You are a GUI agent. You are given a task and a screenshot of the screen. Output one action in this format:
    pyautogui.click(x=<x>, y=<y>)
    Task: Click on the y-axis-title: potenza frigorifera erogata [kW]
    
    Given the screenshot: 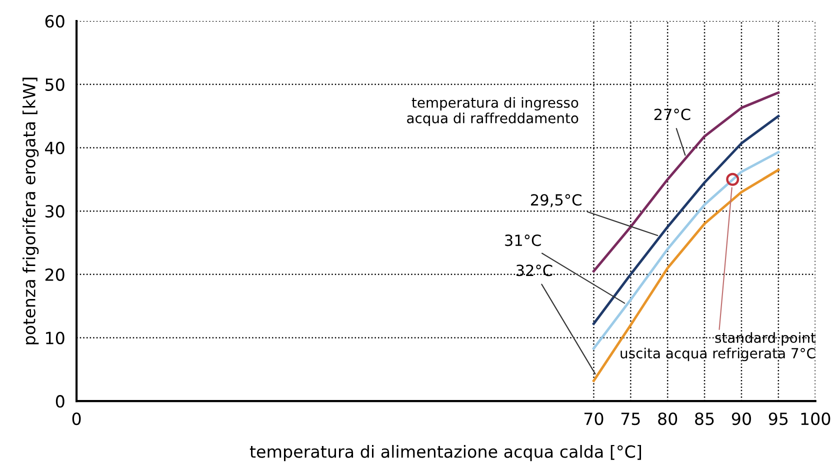 What is the action you would take?
    pyautogui.click(x=30, y=211)
    